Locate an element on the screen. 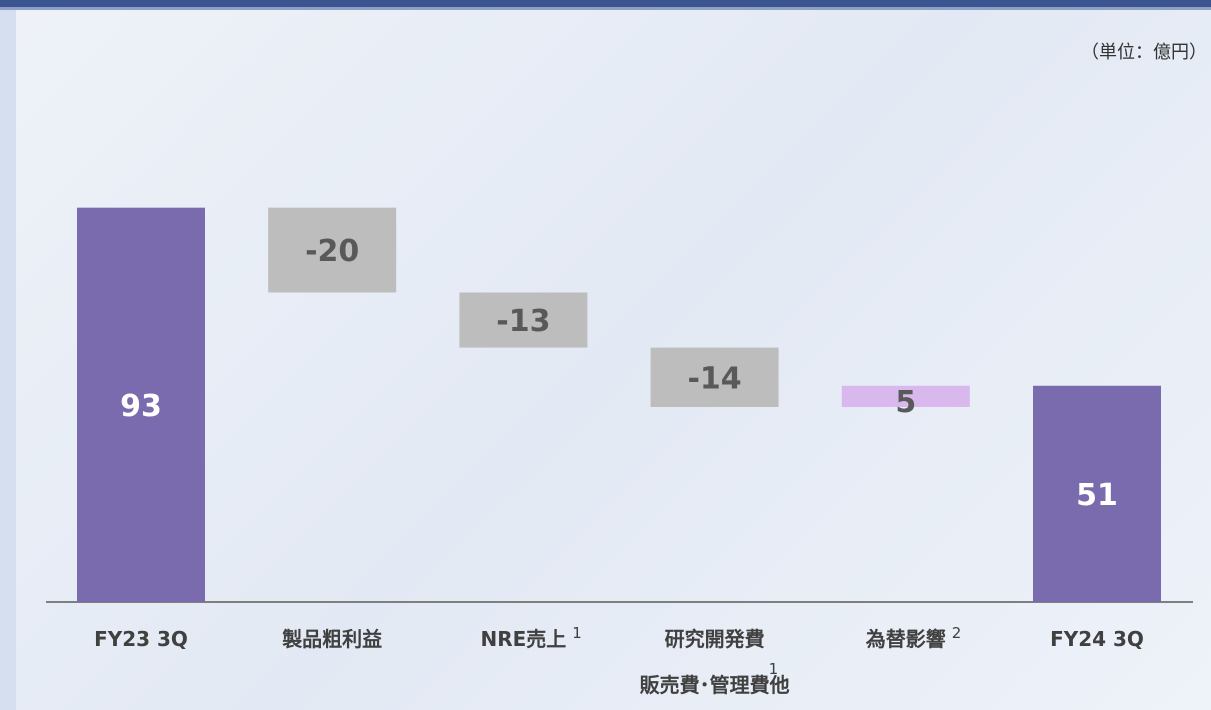 The width and height of the screenshot is (1211, 710). footnote-marker-3: 1 is located at coordinates (774, 669).